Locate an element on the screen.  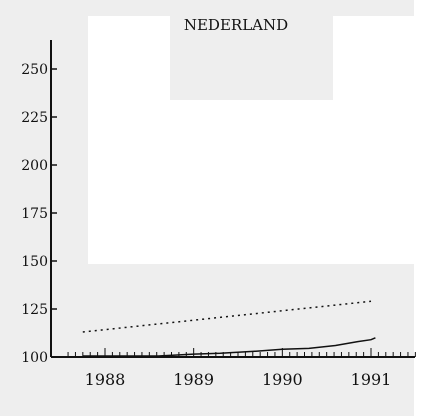
shade-top is located at coordinates (207, 8).